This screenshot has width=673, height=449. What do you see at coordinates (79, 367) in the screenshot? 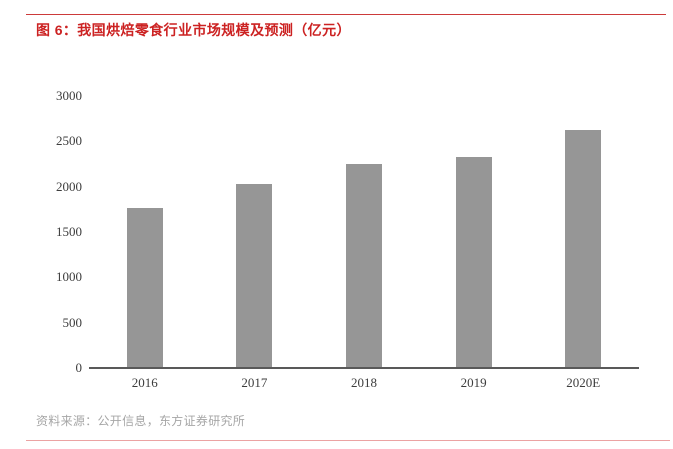
I see `y-axis-tick-label: 0` at bounding box center [79, 367].